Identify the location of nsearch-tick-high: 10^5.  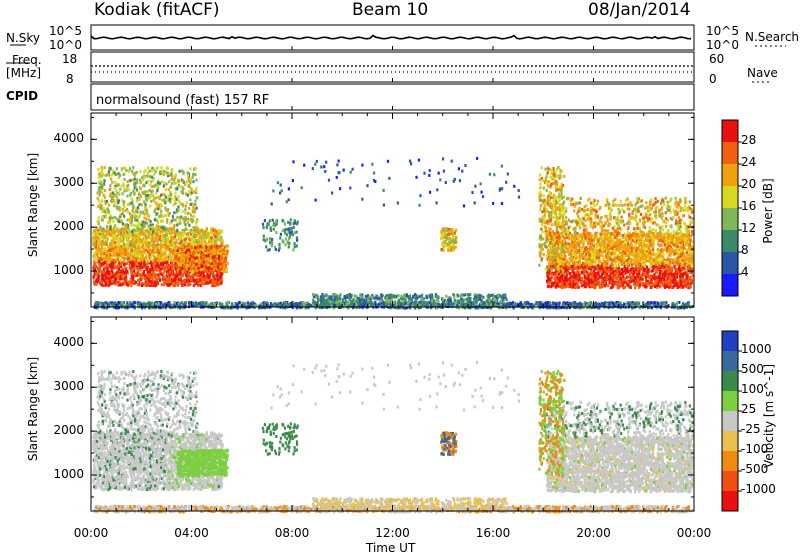
(722, 31).